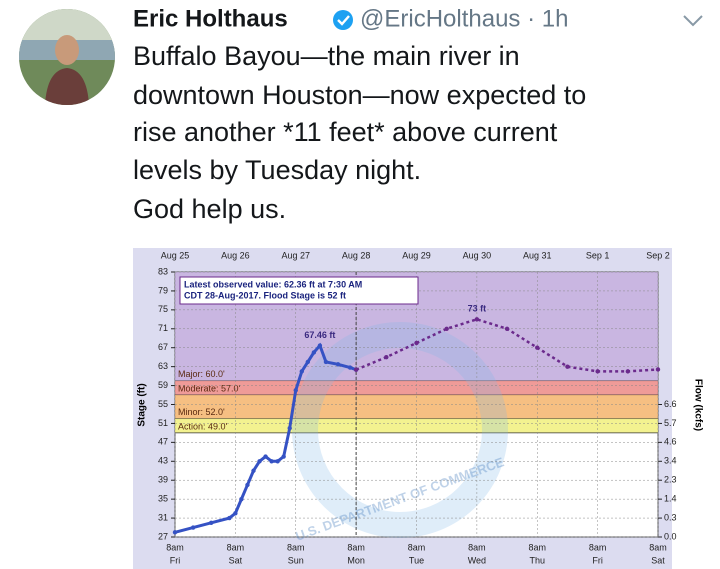 This screenshot has width=720, height=569. I want to click on x-tick-label: Tue, so click(416, 560).